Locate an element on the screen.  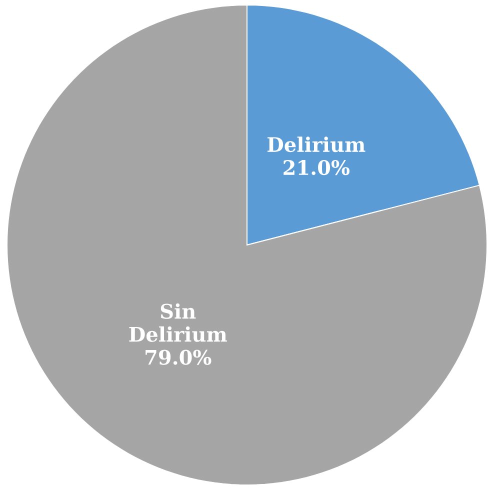
slice-label: Delirium is located at coordinates (317, 144).